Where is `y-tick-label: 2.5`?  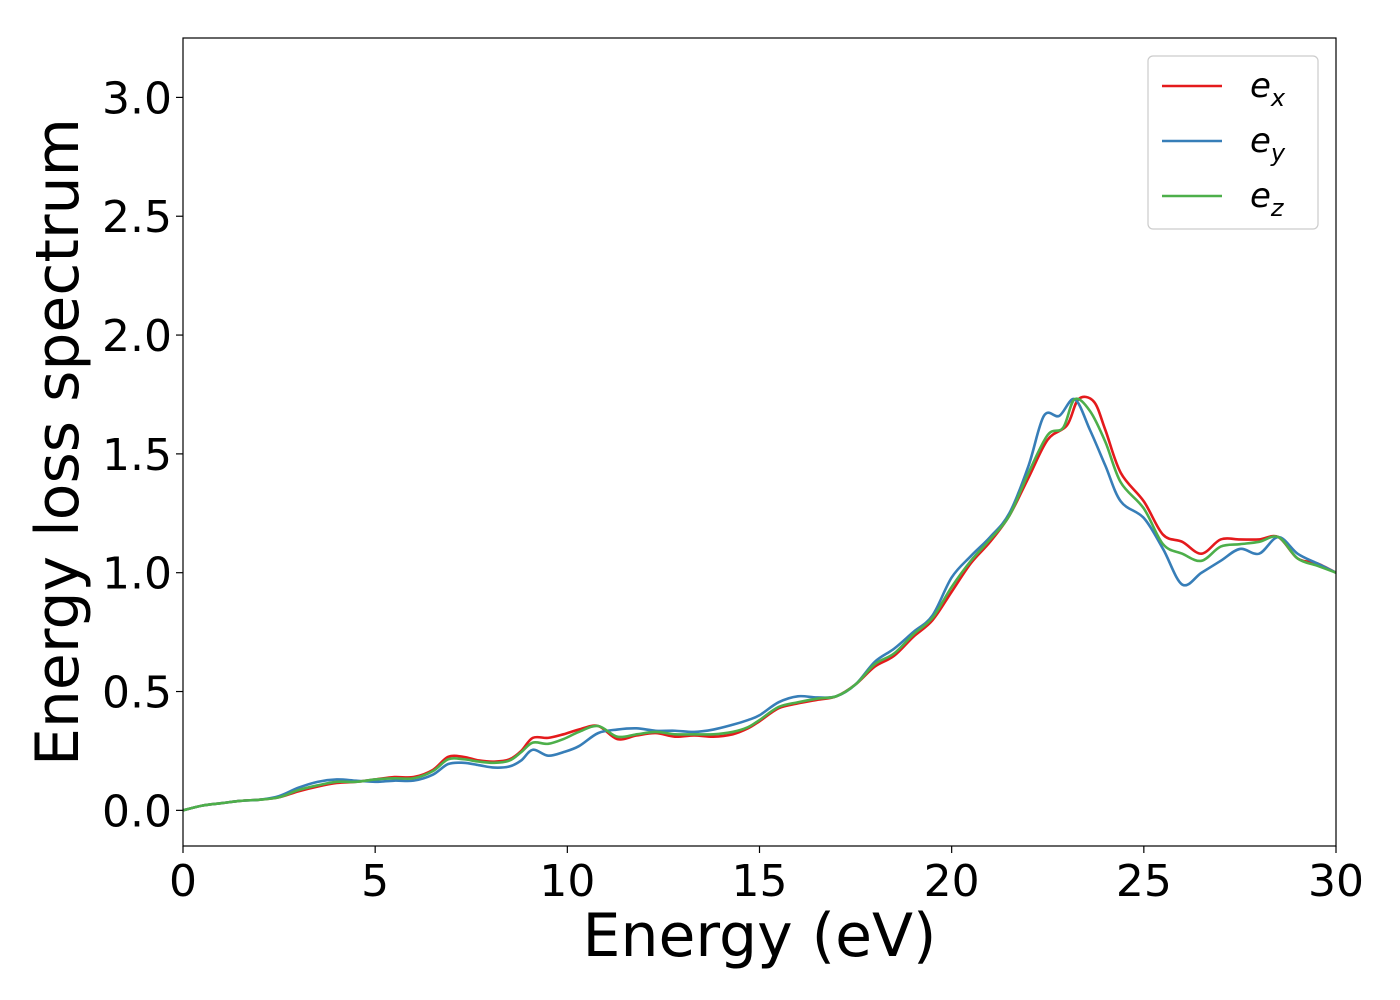 y-tick-label: 2.5 is located at coordinates (137, 217).